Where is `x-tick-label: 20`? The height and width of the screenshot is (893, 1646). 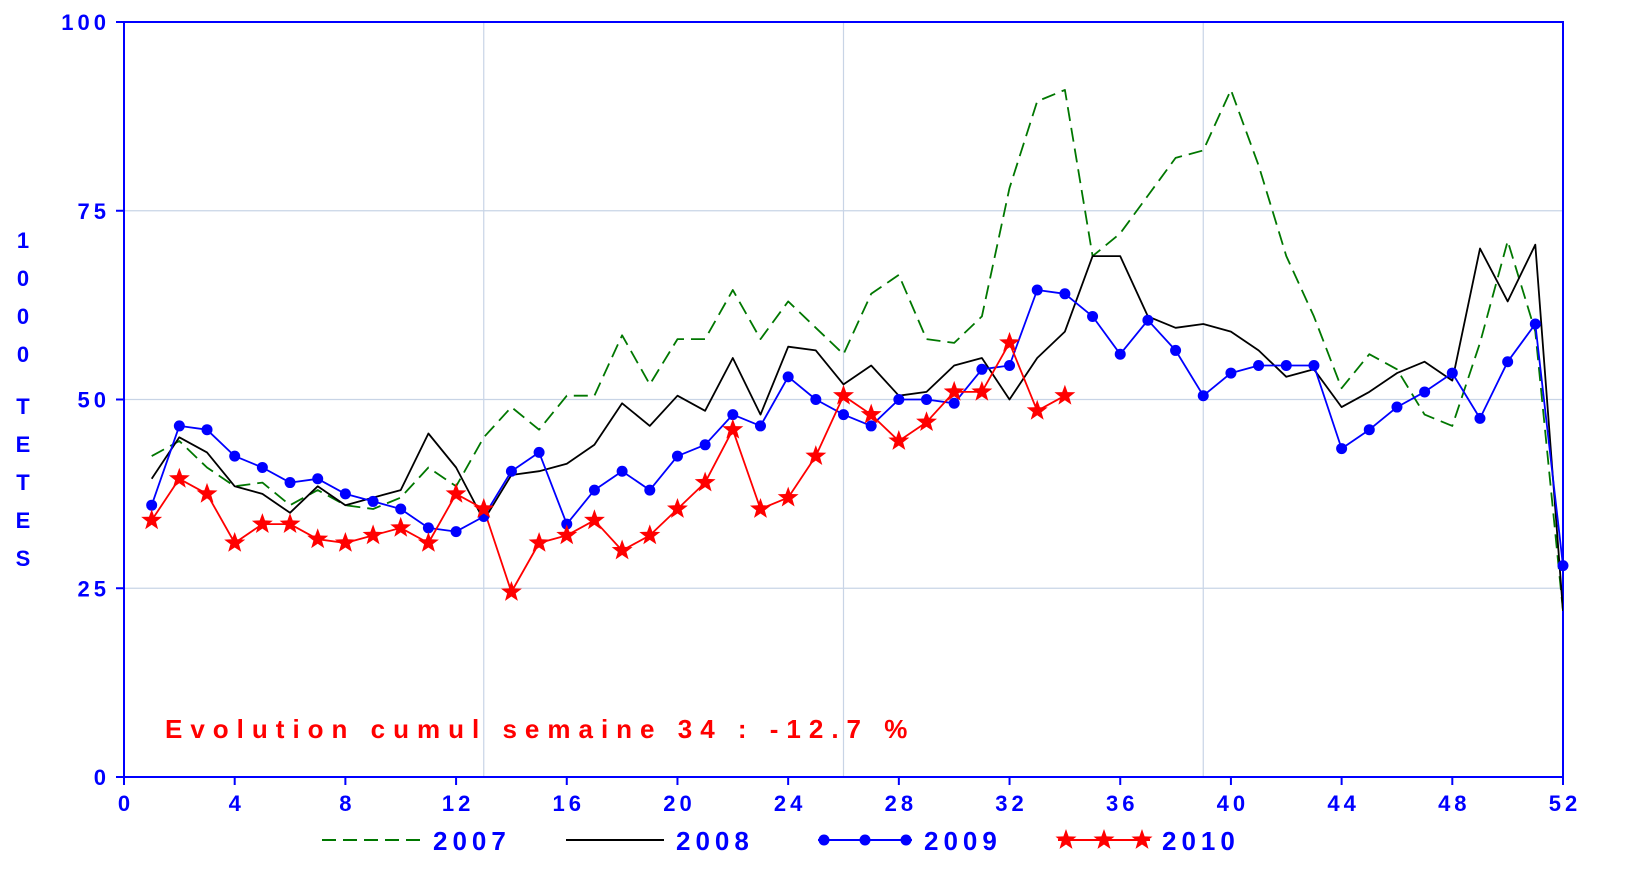
x-tick-label: 20 is located at coordinates (679, 803).